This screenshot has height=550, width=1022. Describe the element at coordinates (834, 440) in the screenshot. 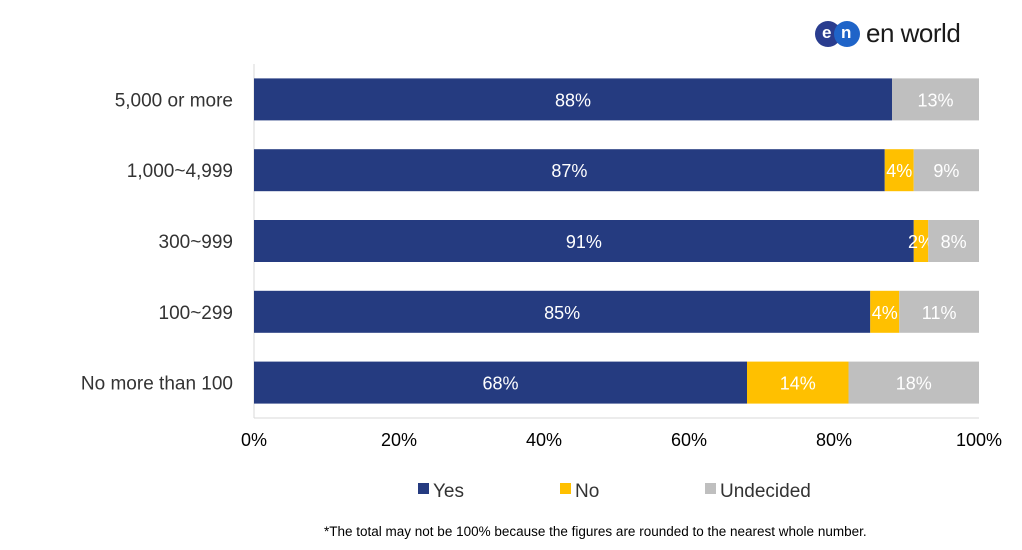

I see `x-tick-label: 80%` at that location.